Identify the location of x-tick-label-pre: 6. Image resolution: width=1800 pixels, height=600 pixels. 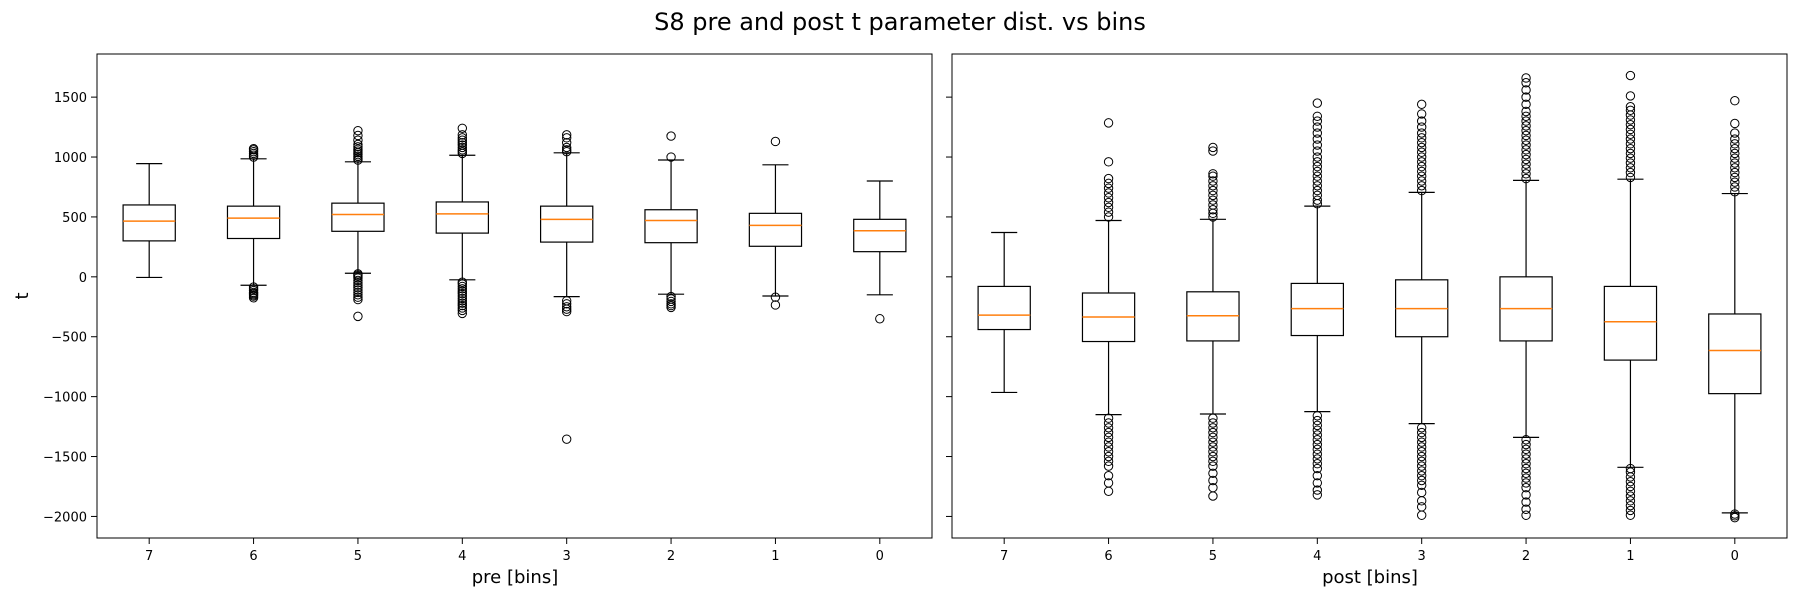
(253, 556).